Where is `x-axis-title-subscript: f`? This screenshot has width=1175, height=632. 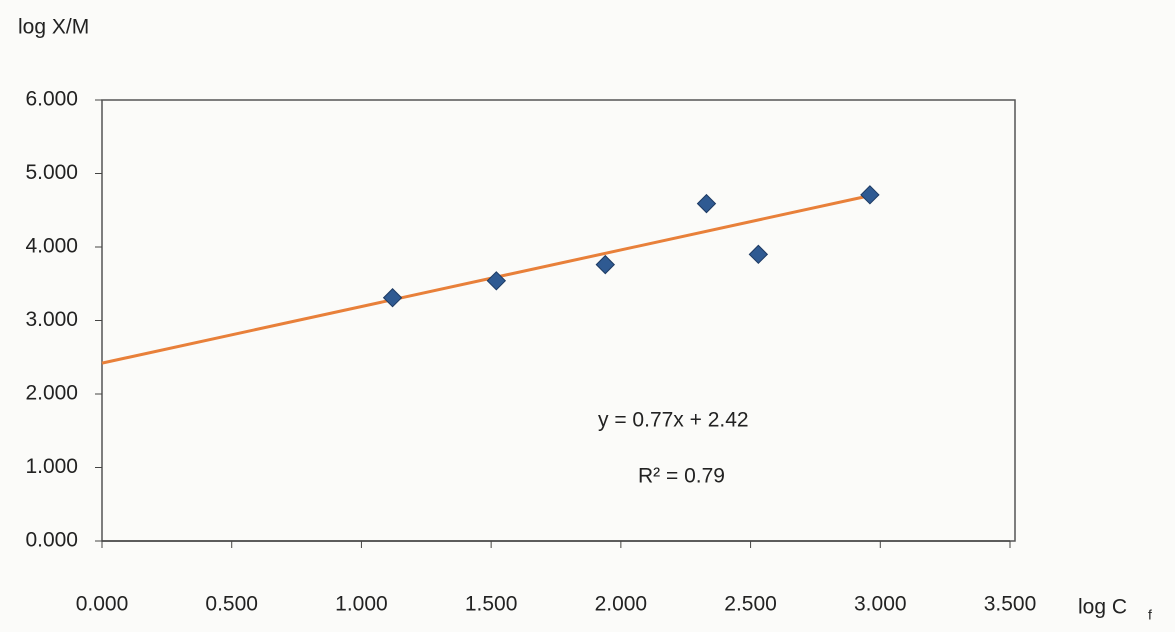
x-axis-title-subscript: f is located at coordinates (1150, 615).